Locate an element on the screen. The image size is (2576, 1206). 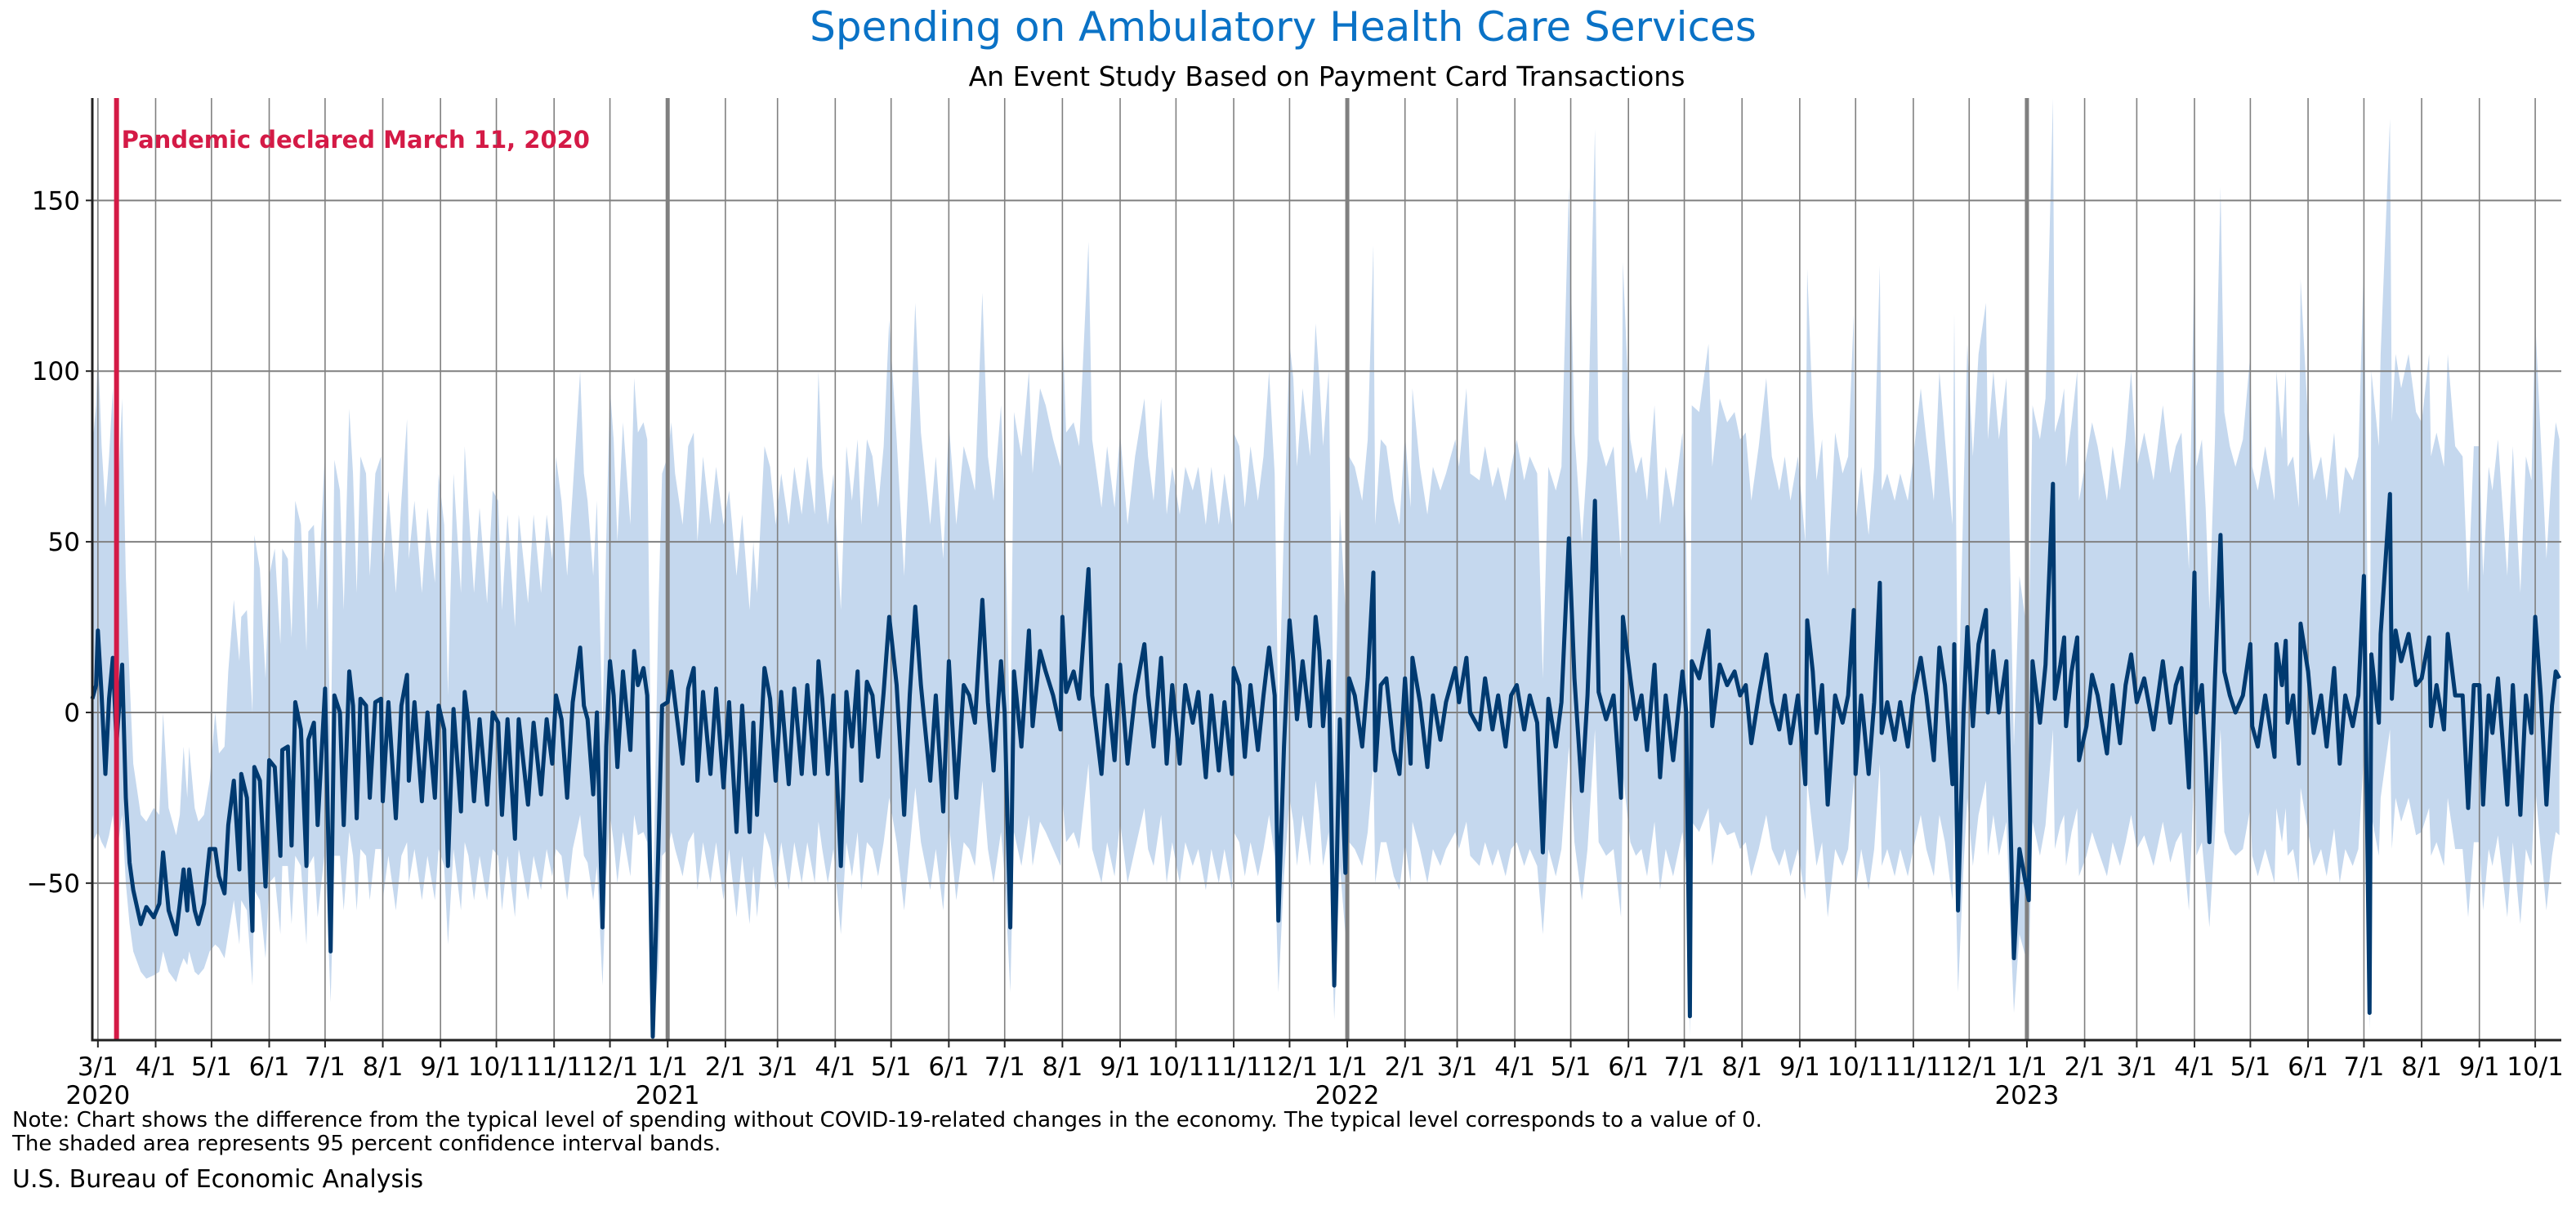
x-year-label: 2021 is located at coordinates (668, 1095).